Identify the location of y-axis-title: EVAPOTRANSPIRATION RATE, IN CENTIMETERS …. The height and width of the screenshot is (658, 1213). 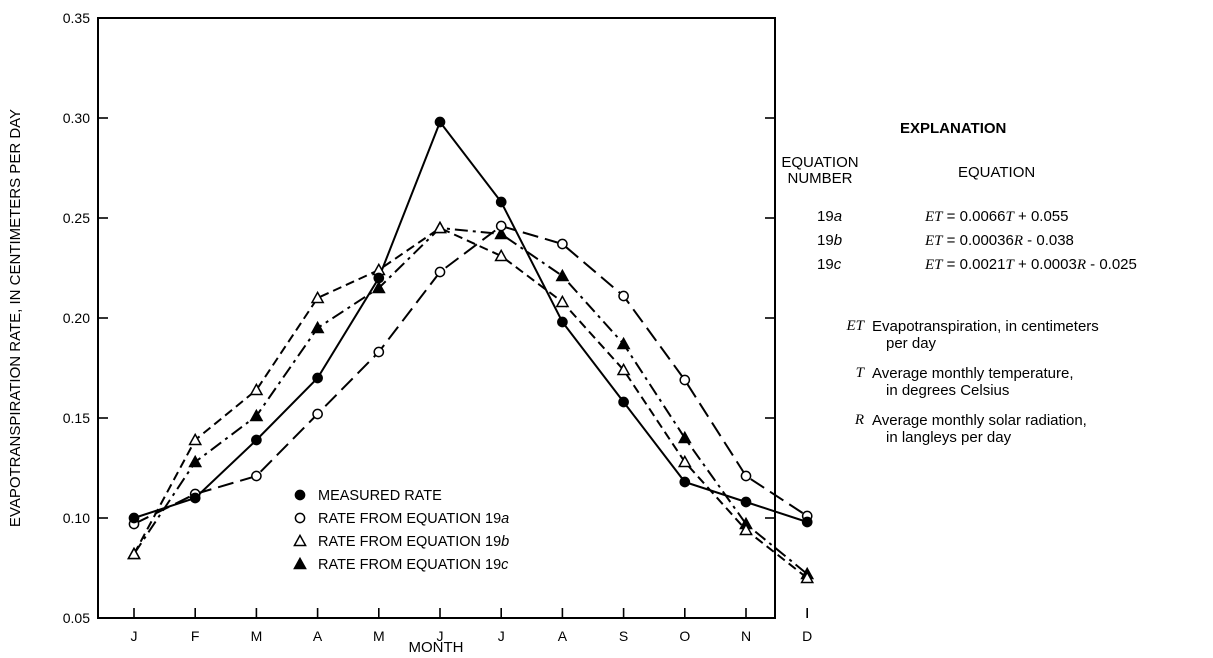
(15, 318).